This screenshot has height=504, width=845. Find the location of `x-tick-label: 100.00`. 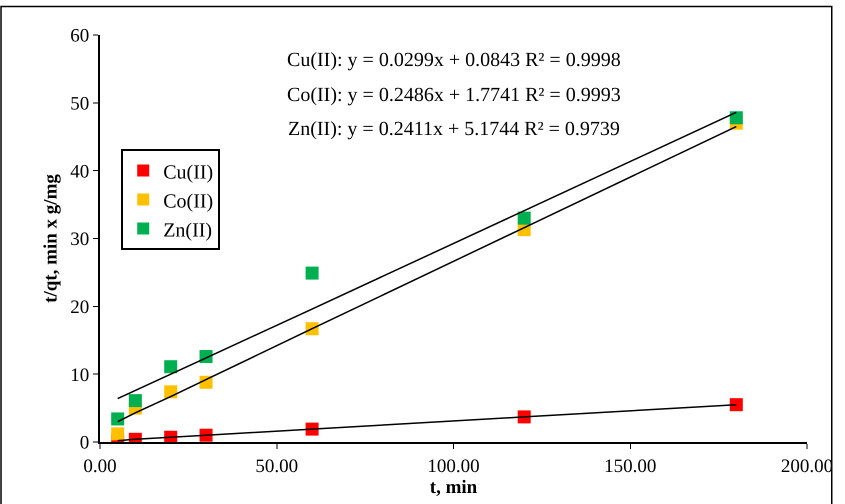

x-tick-label: 100.00 is located at coordinates (453, 466).